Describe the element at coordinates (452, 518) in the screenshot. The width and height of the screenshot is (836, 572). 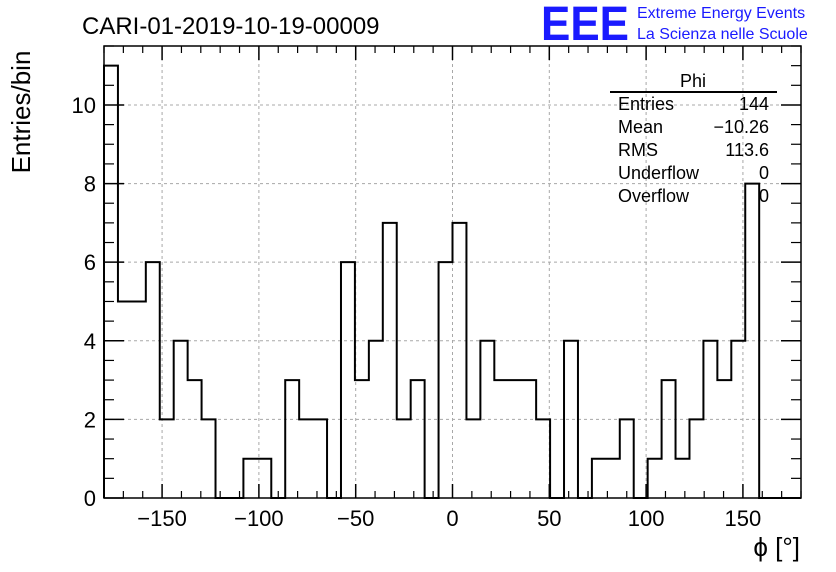
I see `x-tick-label: 0` at that location.